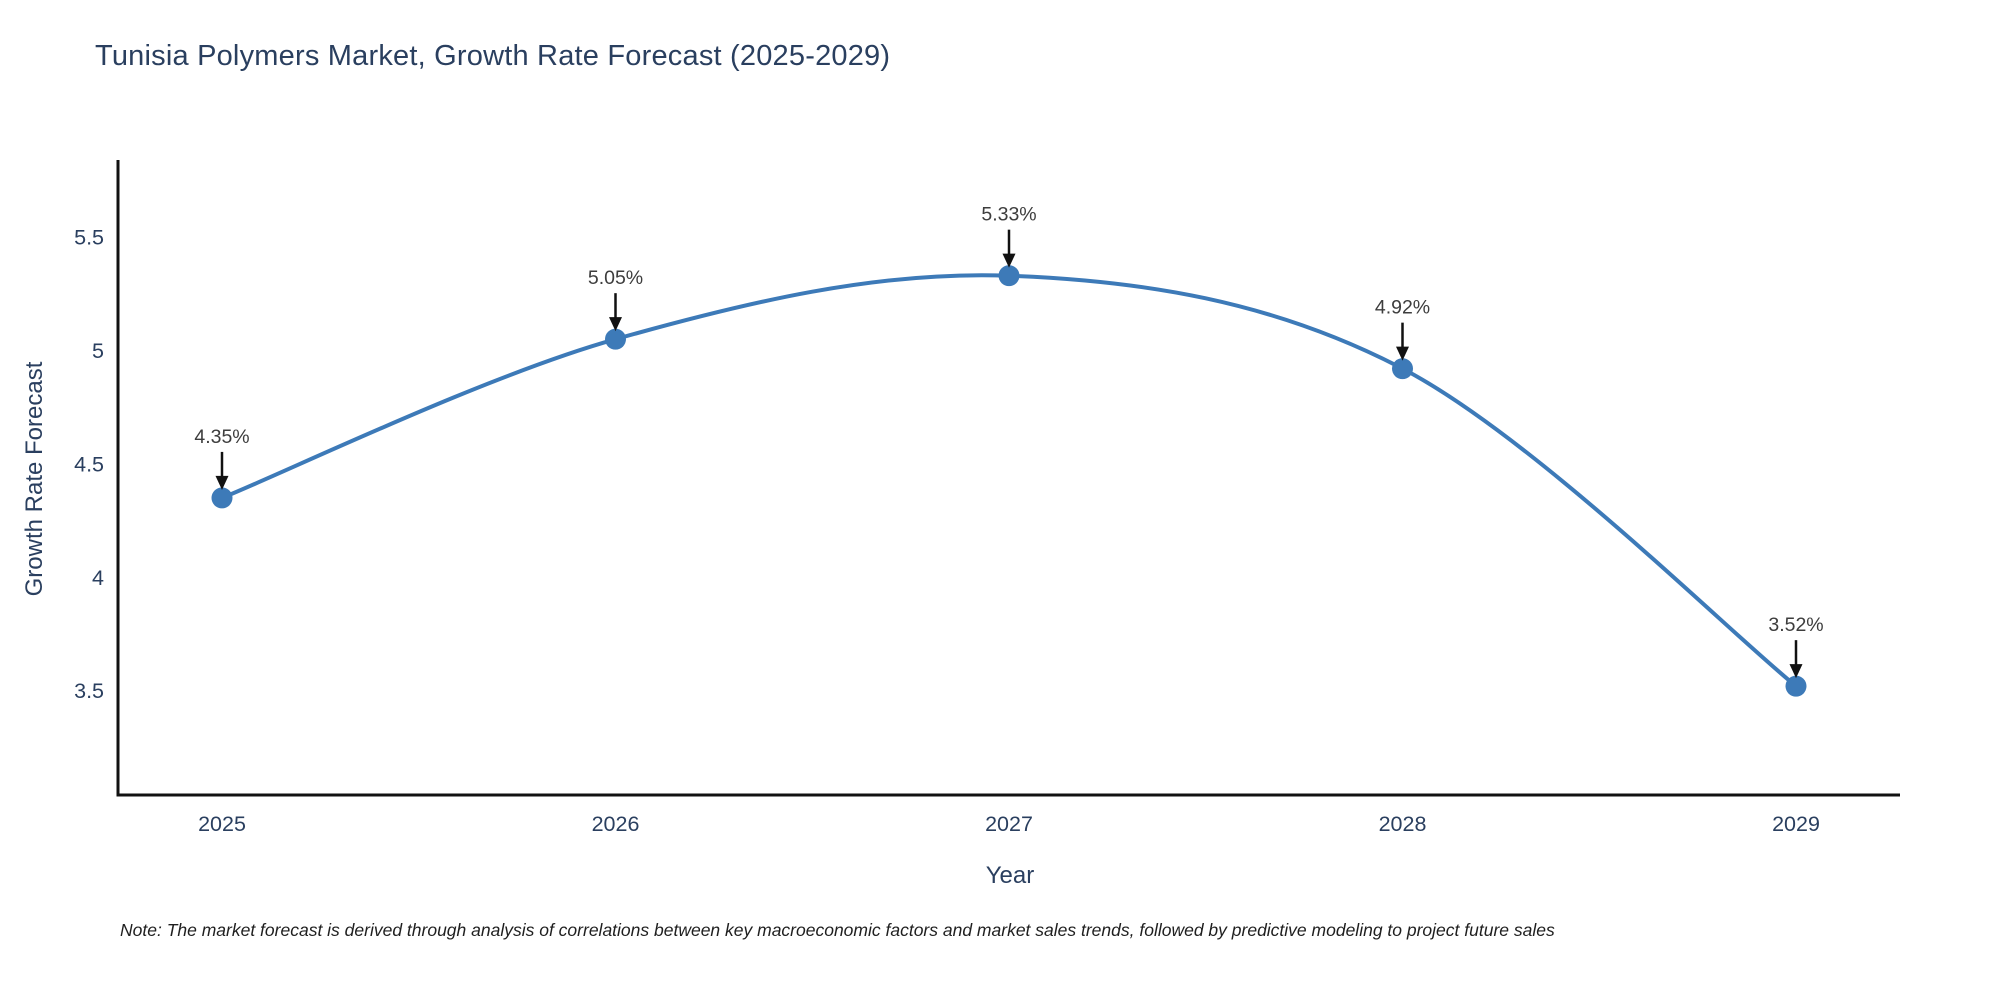 This screenshot has height=1000, width=2000. I want to click on data-point-label: 5.05%, so click(615, 278).